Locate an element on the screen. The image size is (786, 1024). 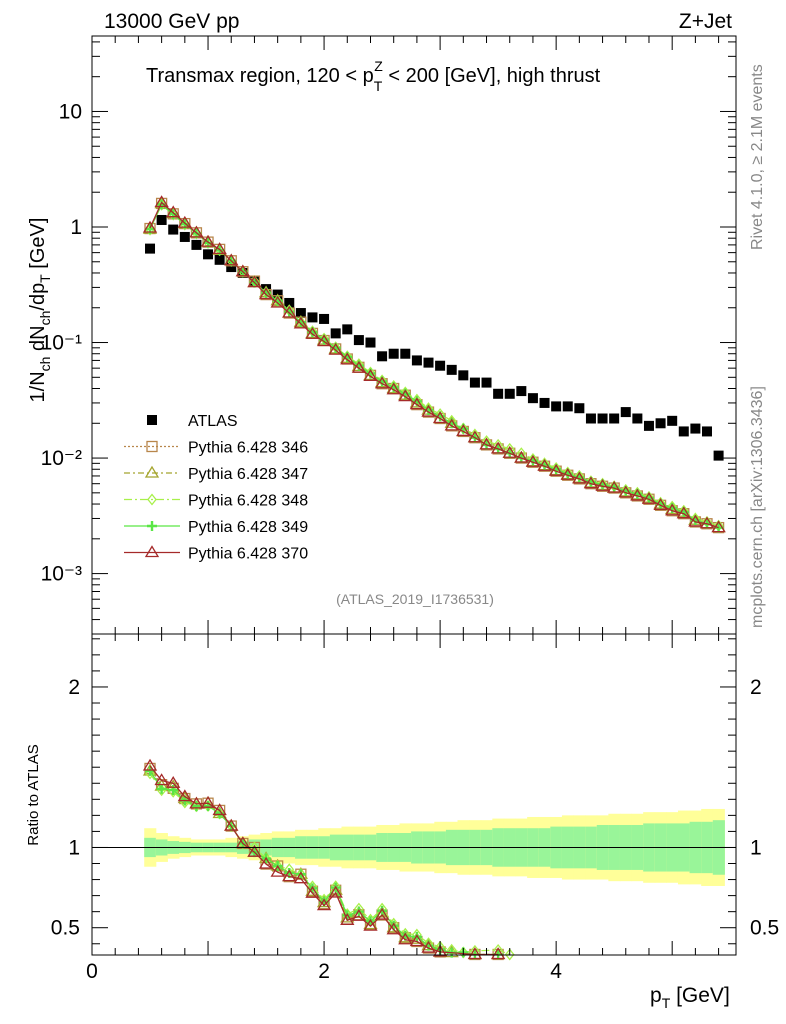
y-tick-label: 10⁻¹ is located at coordinates (61, 343).